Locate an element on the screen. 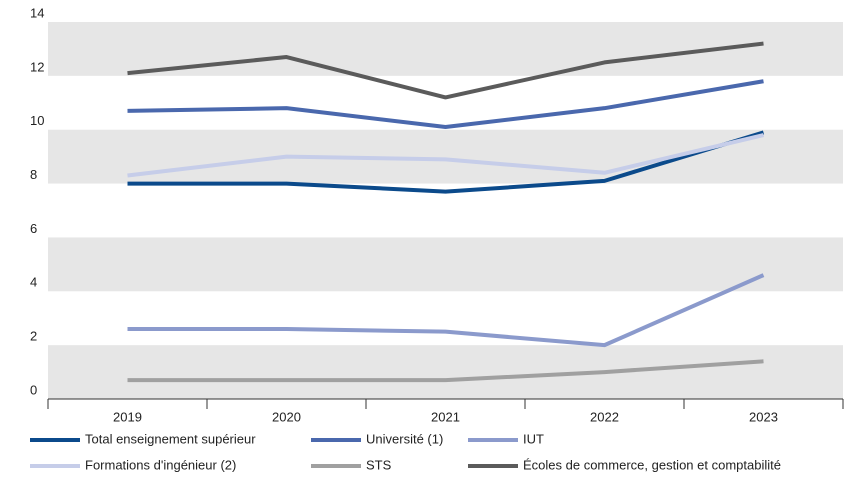 Image resolution: width=844 pixels, height=480 pixels. y-tick-label: 2 is located at coordinates (33, 336).